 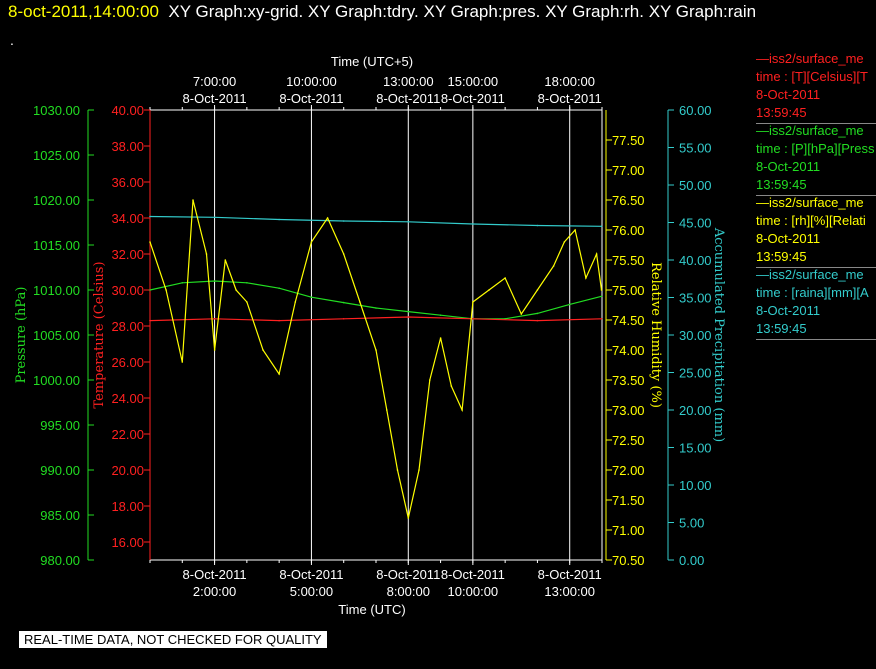 What do you see at coordinates (628, 440) in the screenshot?
I see `humidity-tick-label: 72.50` at bounding box center [628, 440].